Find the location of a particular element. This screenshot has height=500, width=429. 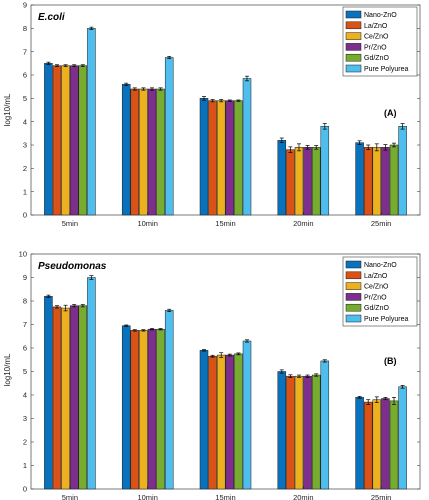

panel-title: Pseudomonas is located at coordinates (72, 266).